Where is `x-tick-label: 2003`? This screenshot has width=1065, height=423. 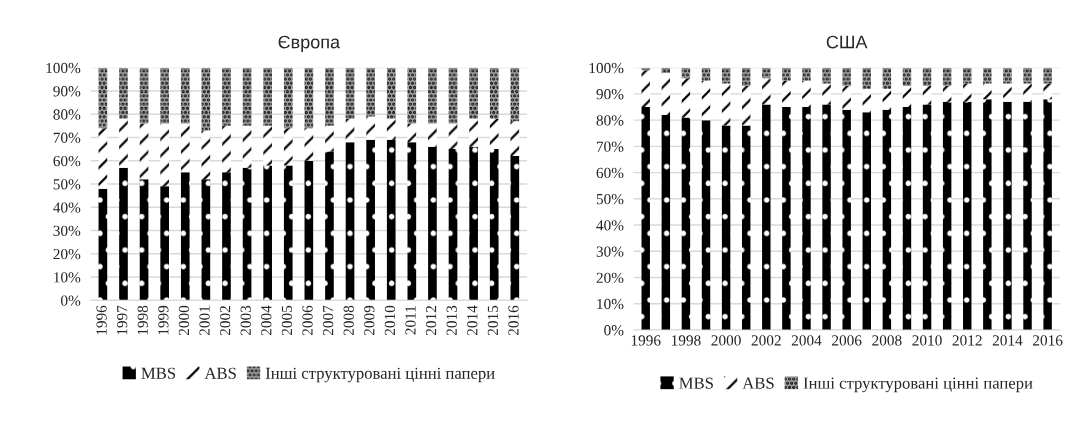 x-tick-label: 2003 is located at coordinates (245, 320).